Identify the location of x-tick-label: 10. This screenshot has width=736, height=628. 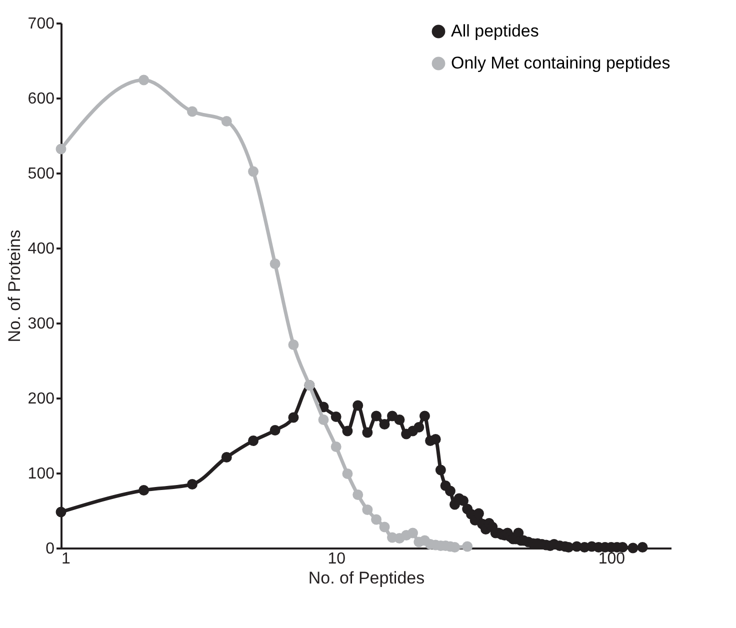
(337, 559).